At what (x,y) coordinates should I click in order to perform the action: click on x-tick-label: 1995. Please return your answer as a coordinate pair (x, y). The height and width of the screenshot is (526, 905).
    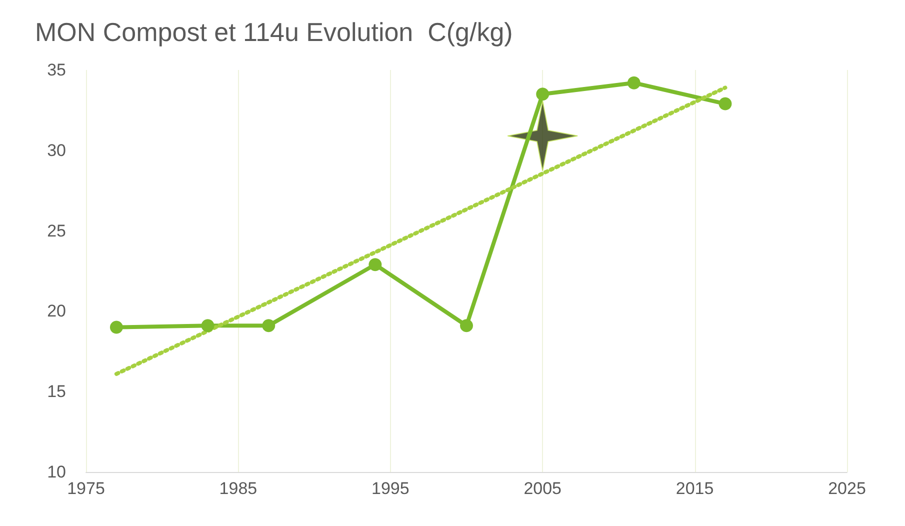
    Looking at the image, I should click on (390, 488).